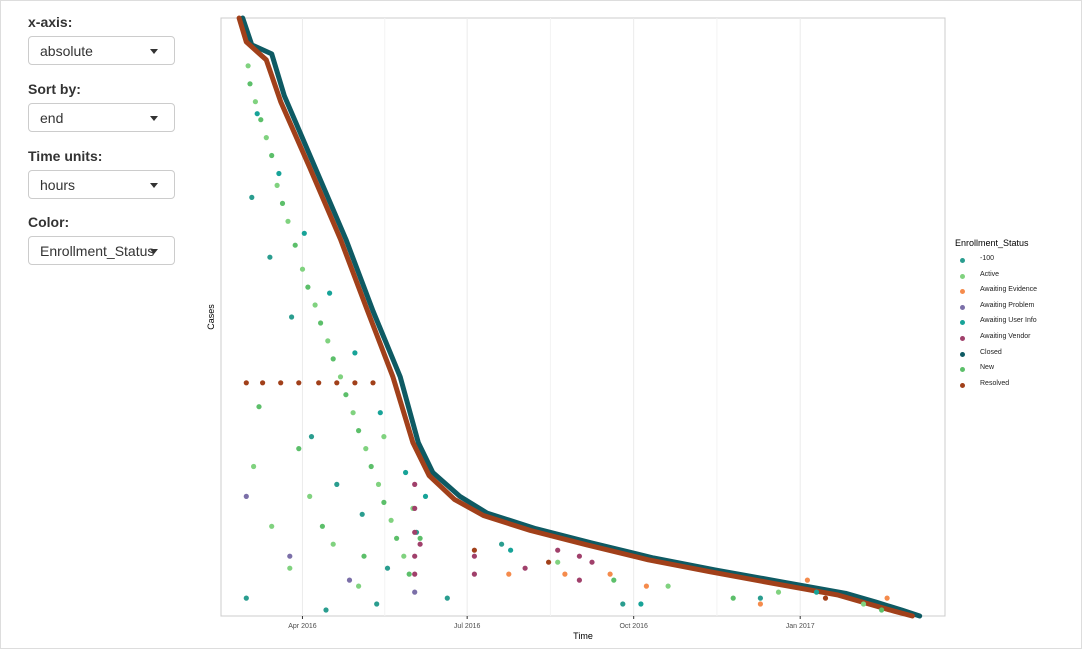 The image size is (1082, 649). Describe the element at coordinates (987, 368) in the screenshot. I see `legend-label: New` at that location.